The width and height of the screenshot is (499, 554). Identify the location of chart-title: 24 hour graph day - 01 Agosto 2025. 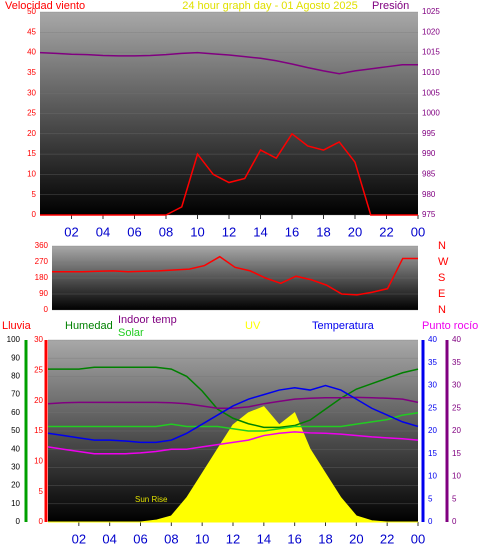
(270, 6).